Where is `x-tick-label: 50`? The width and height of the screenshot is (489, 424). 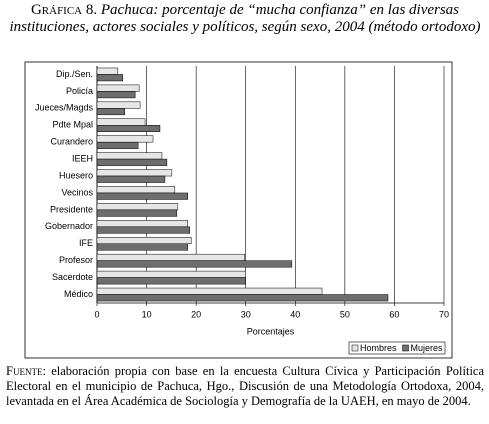
x-tick-label: 50 is located at coordinates (345, 314).